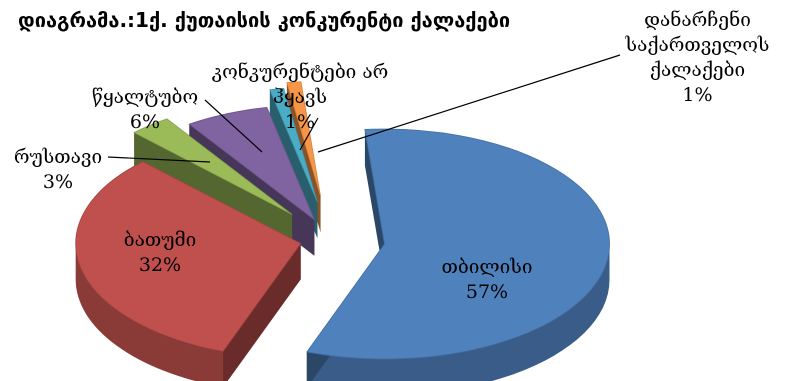  Describe the element at coordinates (160, 240) in the screenshot. I see `label-batumi-name: ბათუმი` at that location.